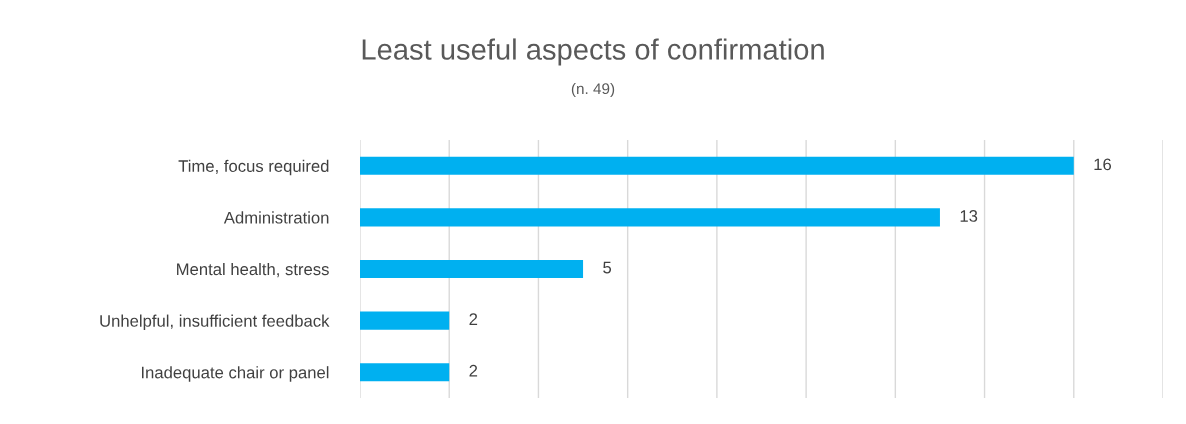 This screenshot has width=1186, height=424. What do you see at coordinates (253, 167) in the screenshot?
I see `y-tick-label: Time, focus required` at bounding box center [253, 167].